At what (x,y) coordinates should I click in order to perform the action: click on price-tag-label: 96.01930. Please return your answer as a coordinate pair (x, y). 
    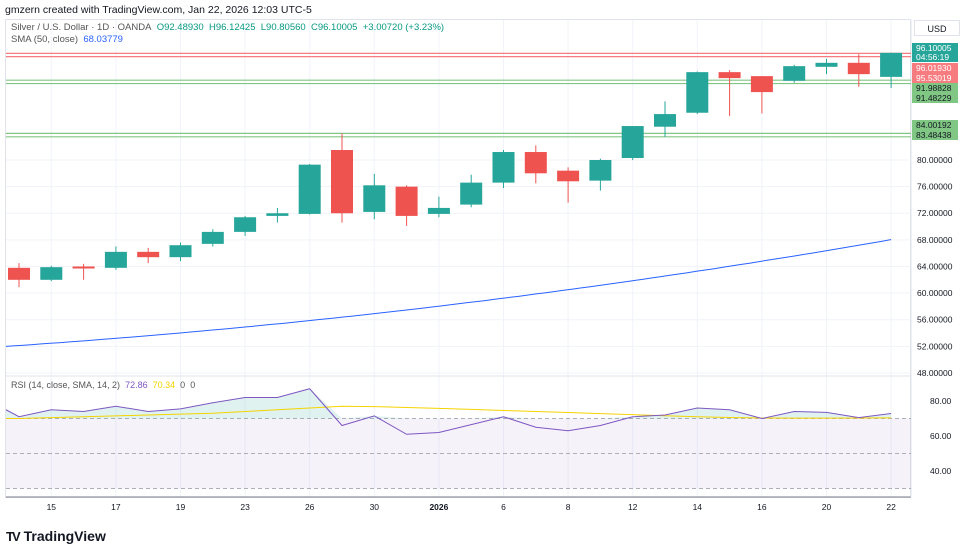
    Looking at the image, I should click on (934, 68).